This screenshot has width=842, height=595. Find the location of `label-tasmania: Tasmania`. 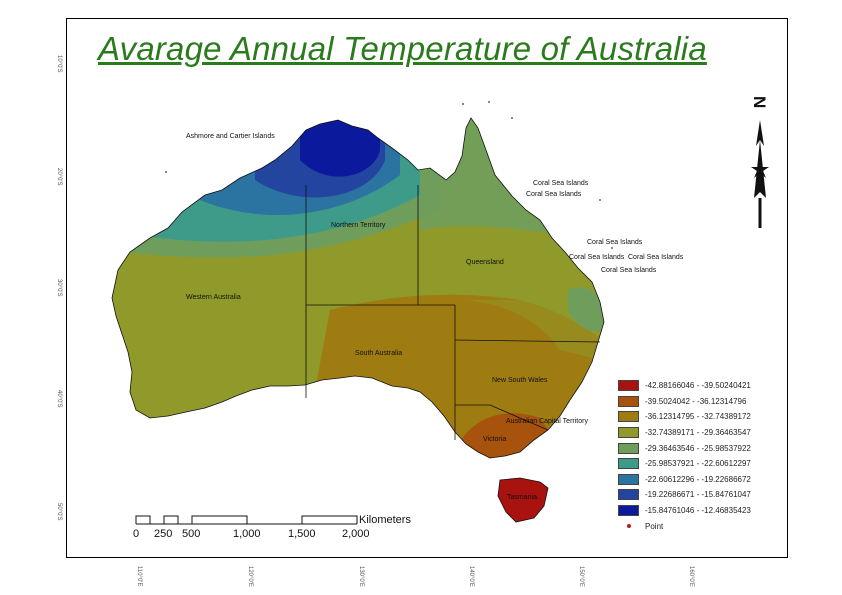

label-tasmania: Tasmania is located at coordinates (522, 497).